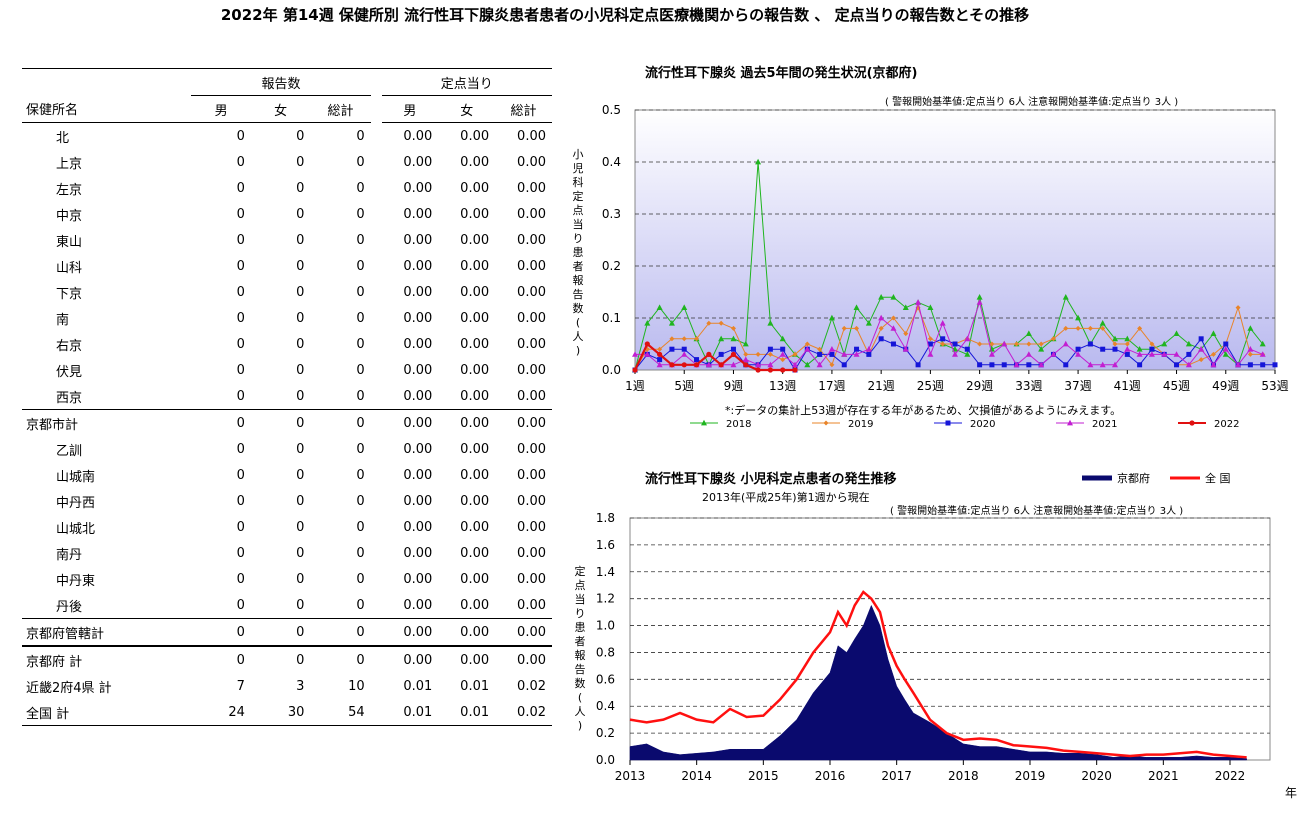 This screenshot has height=823, width=1315. Describe the element at coordinates (69, 268) in the screenshot. I see `row-name: 山科` at that location.